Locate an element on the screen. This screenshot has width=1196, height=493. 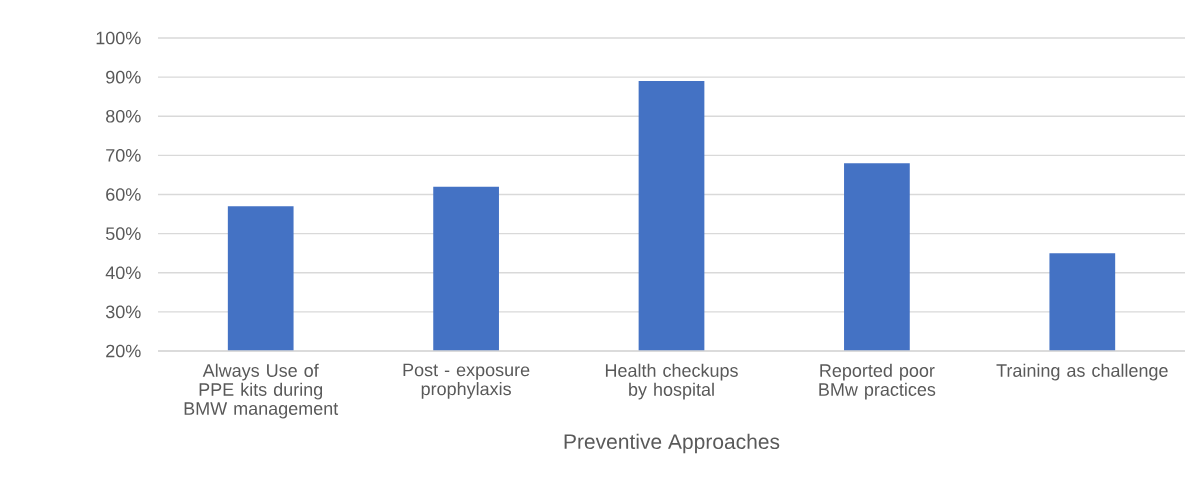
y-tick-label: 60% is located at coordinates (123, 194).